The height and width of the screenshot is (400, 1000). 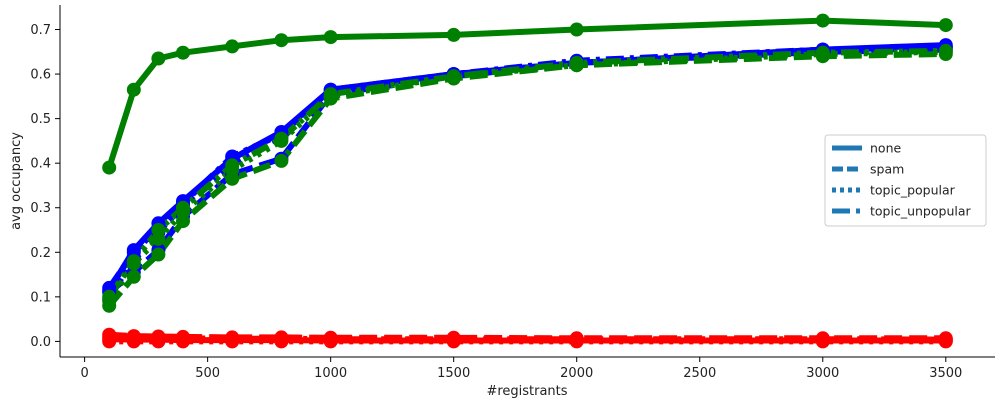 I want to click on y-tick-label: 0.2, so click(x=40, y=253).